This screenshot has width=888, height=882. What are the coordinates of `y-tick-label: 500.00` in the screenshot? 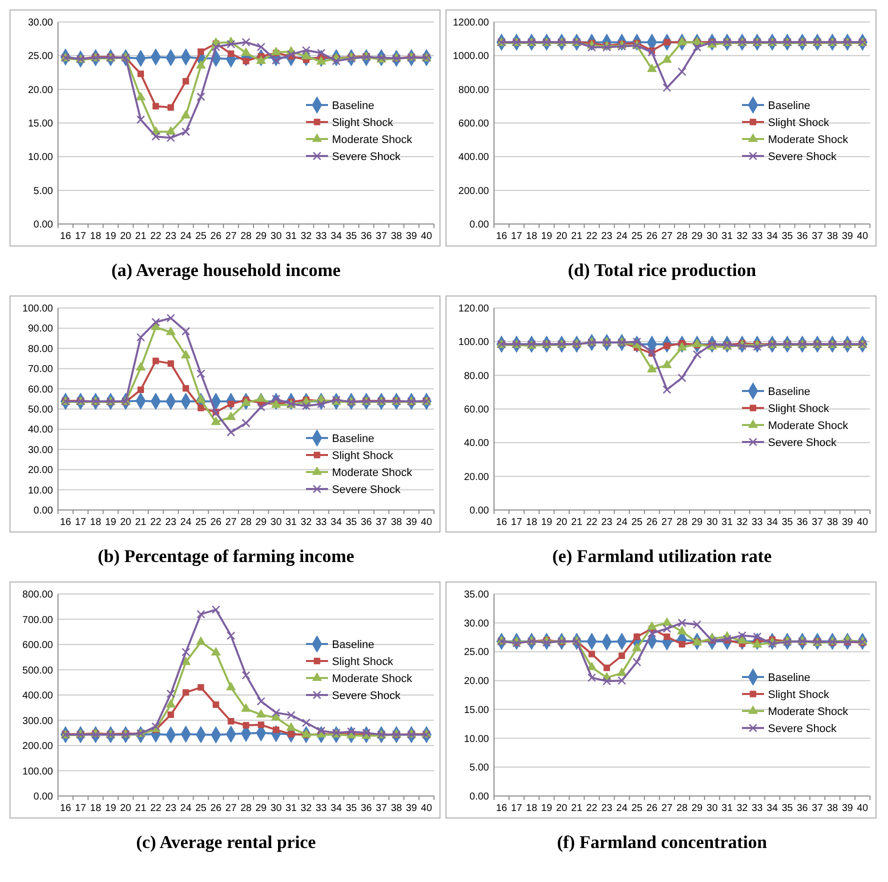 It's located at (38, 670).